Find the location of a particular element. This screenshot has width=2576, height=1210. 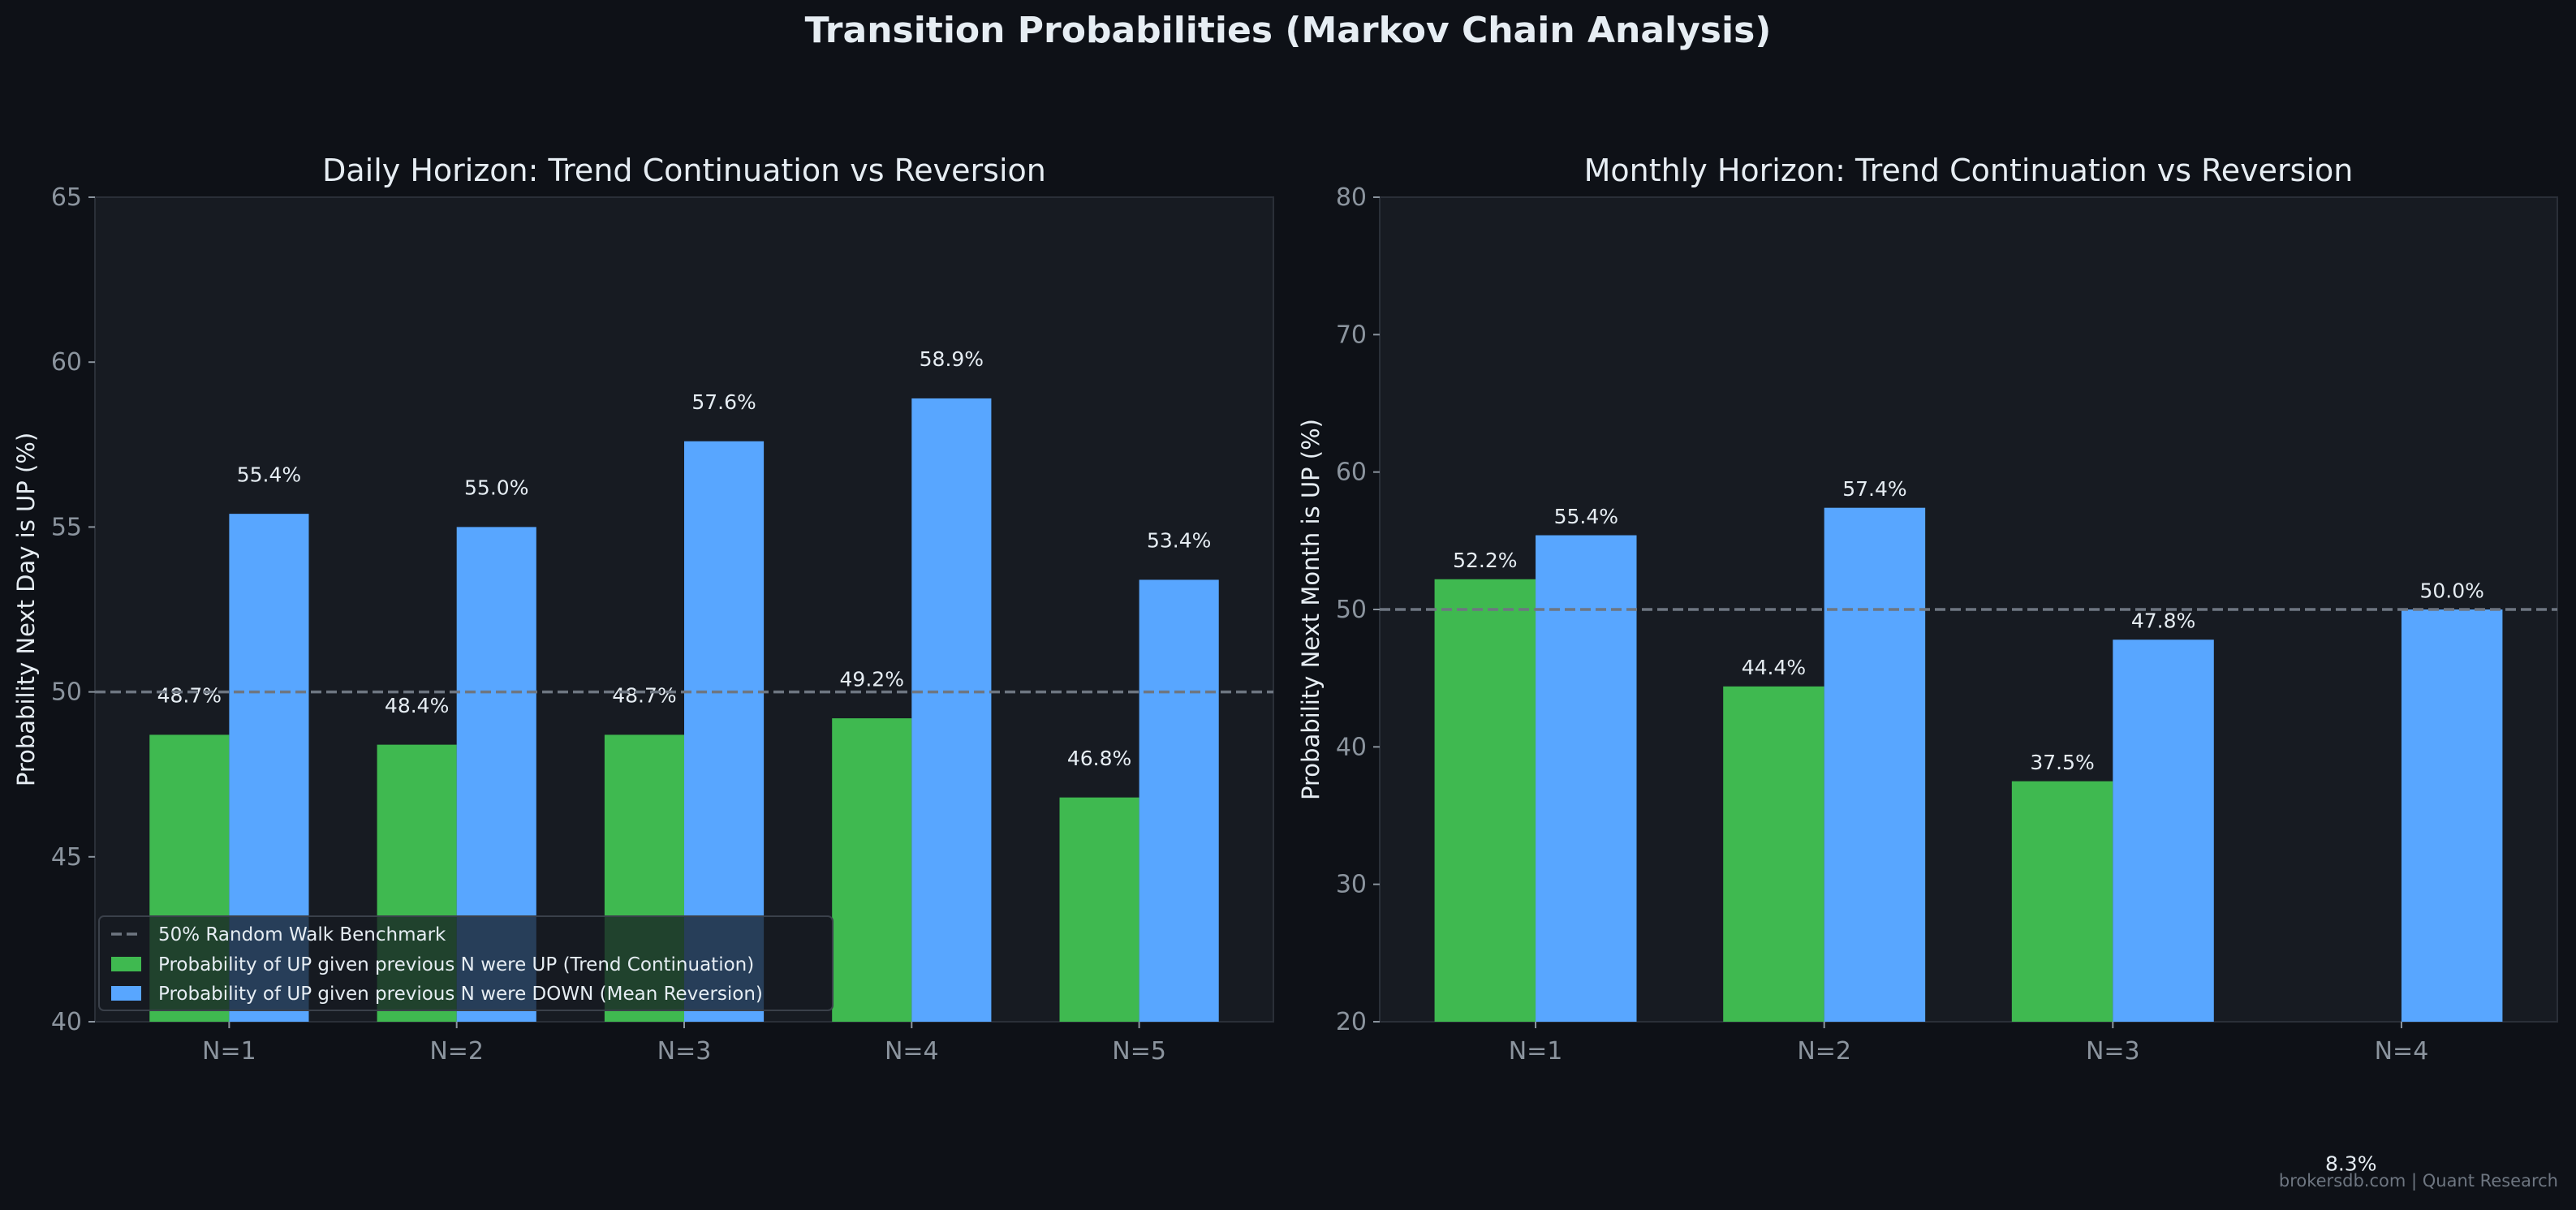

y-axis-label: Probability Next Day is UP (%) is located at coordinates (26, 609).